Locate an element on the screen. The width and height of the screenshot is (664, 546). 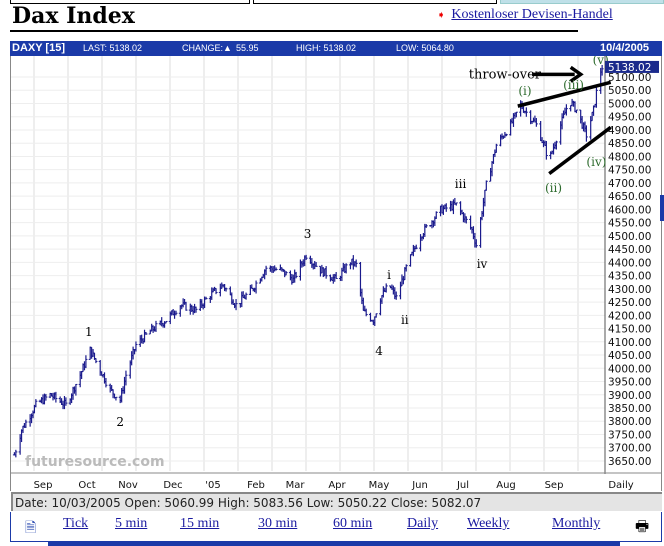
bottom-bar is located at coordinates (334, 543).